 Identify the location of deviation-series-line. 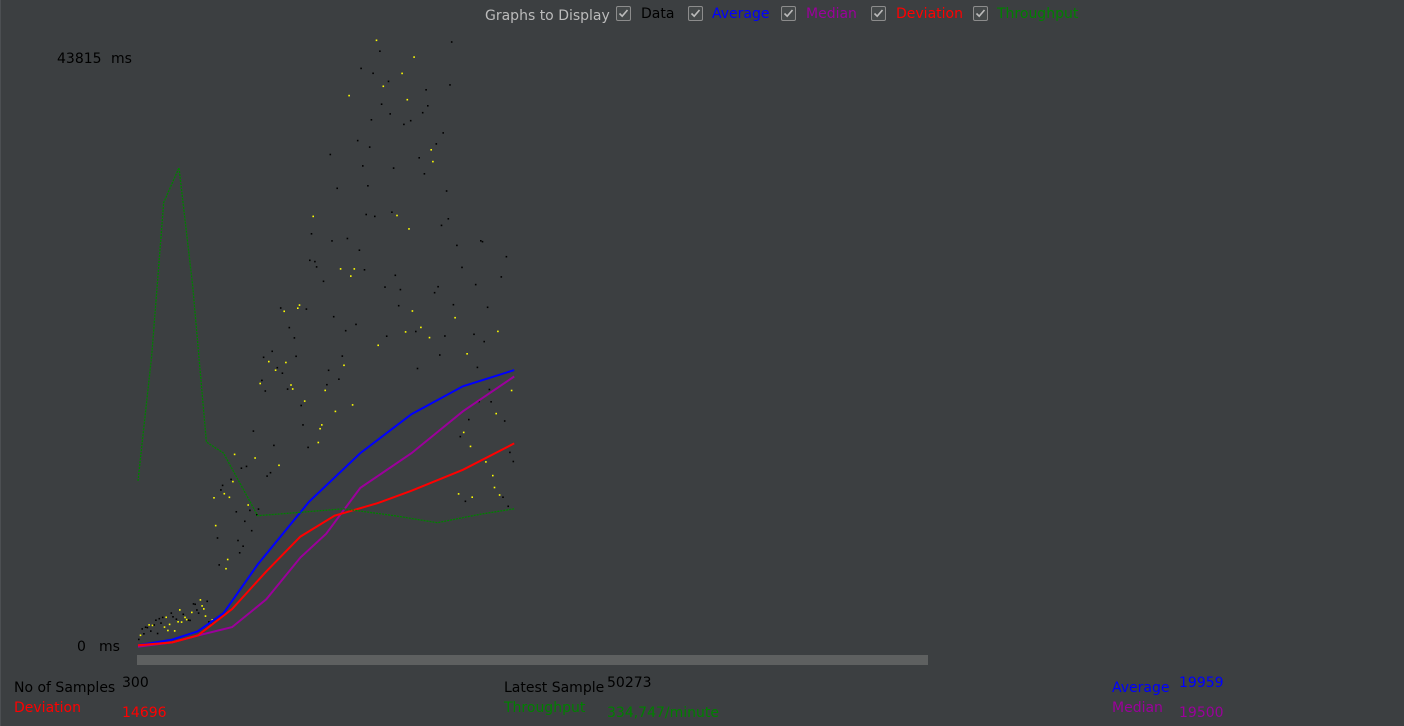
(326, 544).